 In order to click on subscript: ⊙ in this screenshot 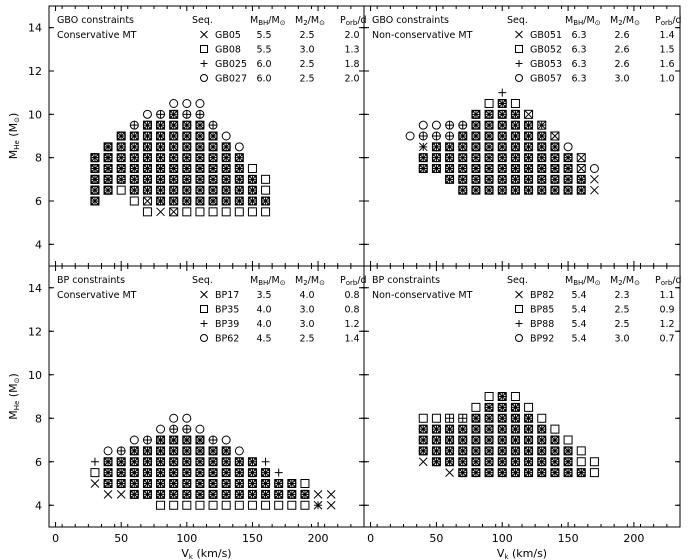, I will do `click(637, 23)`.